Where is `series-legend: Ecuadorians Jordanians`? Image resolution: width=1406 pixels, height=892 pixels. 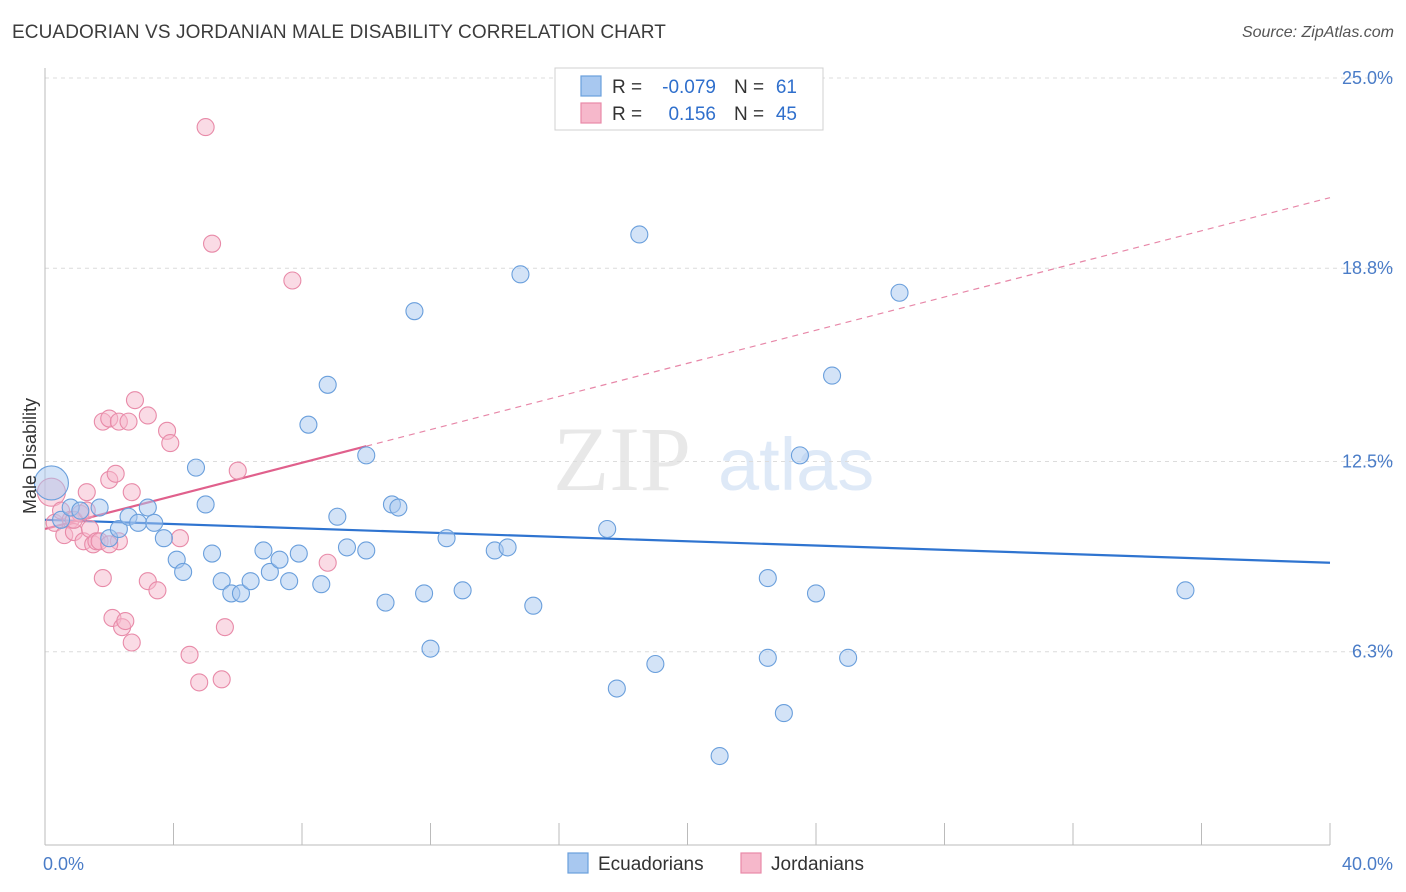 series-legend: Ecuadorians Jordanians is located at coordinates (715, 863).